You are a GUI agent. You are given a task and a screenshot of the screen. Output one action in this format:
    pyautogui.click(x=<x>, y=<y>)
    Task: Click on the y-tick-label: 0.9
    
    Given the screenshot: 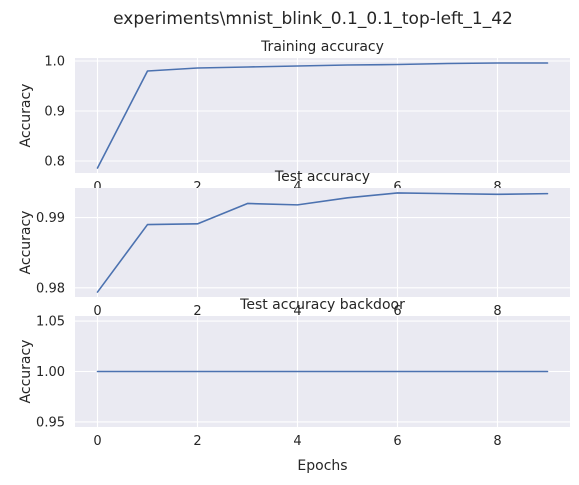 What is the action you would take?
    pyautogui.click(x=54, y=112)
    